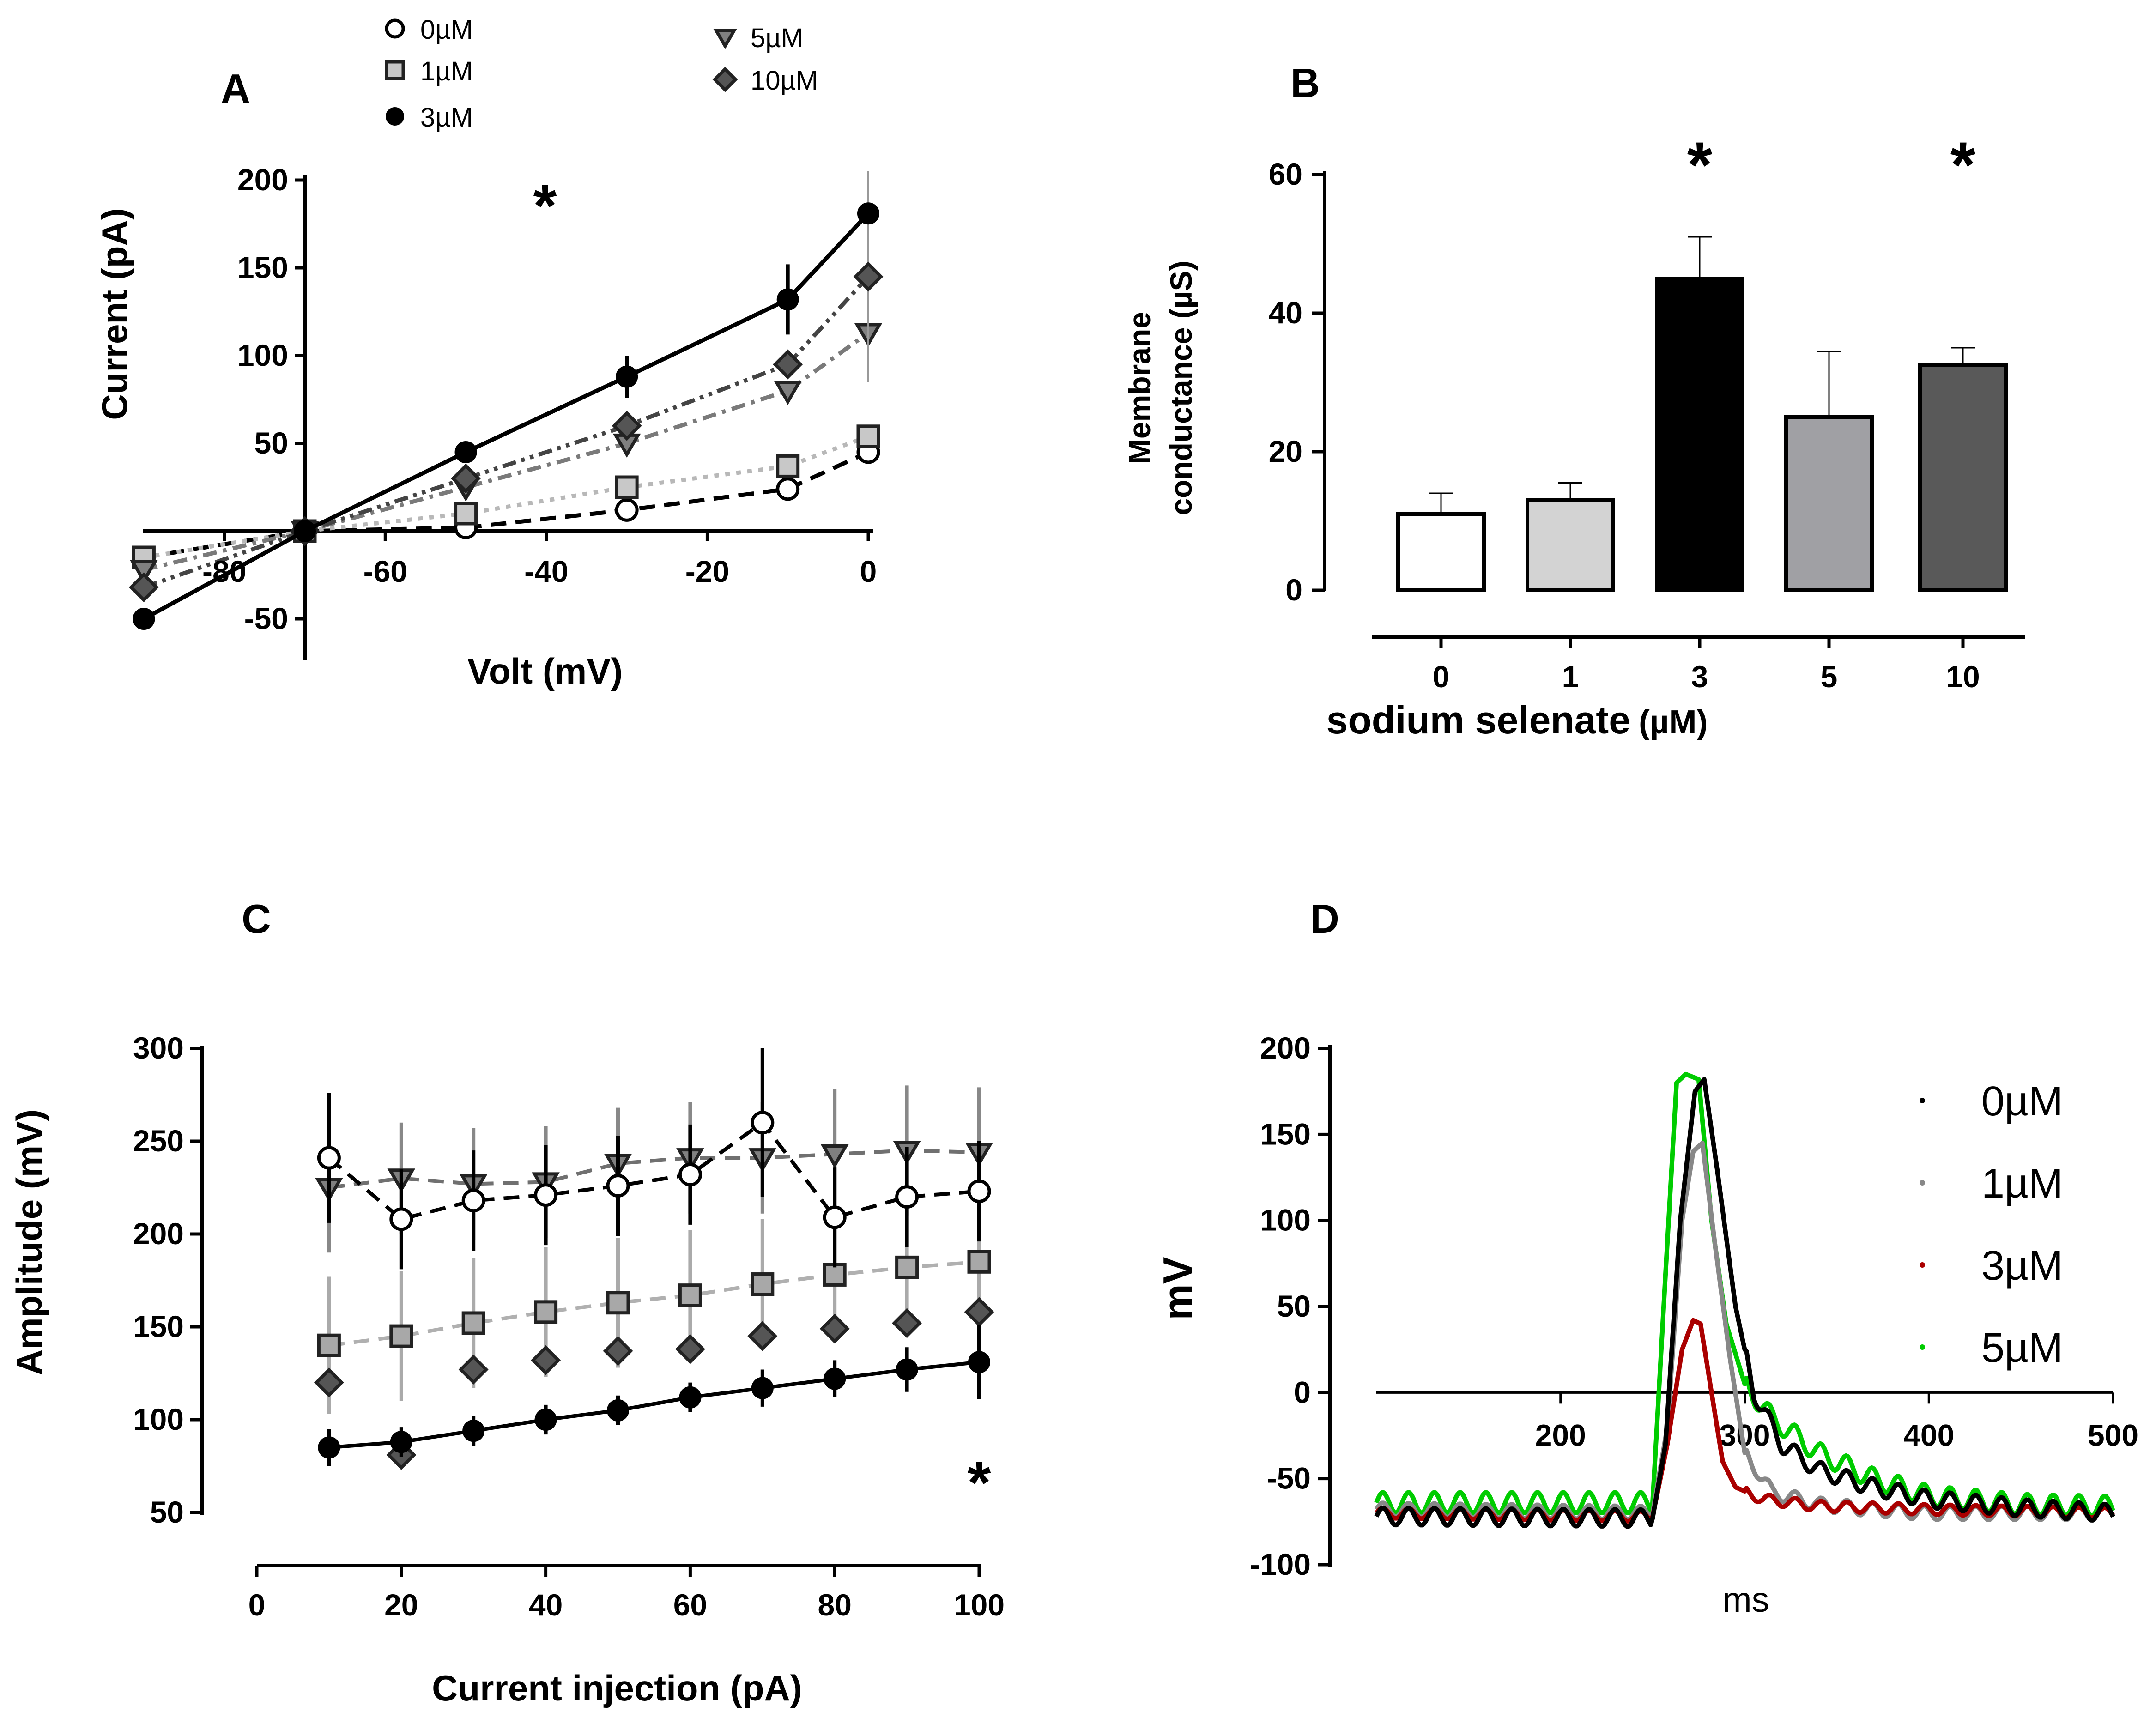 This screenshot has width=2156, height=1718. I want to click on b-y-axis-label-line1: Membrane, so click(1139, 388).